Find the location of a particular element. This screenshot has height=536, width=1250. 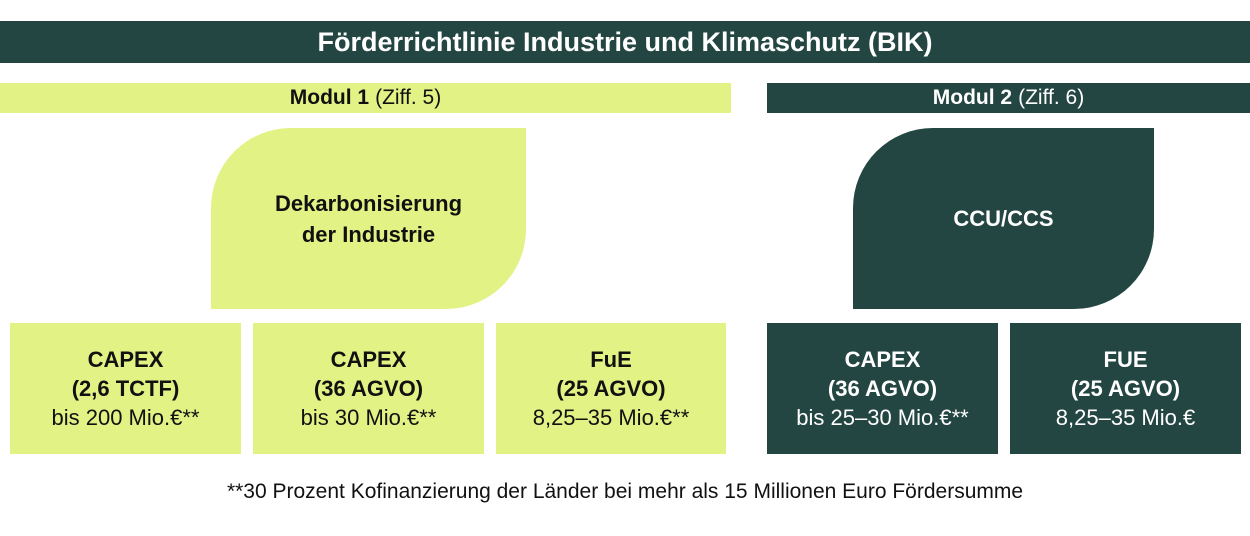

module-1-category-line-1: Dekarbonisierung is located at coordinates (368, 203).